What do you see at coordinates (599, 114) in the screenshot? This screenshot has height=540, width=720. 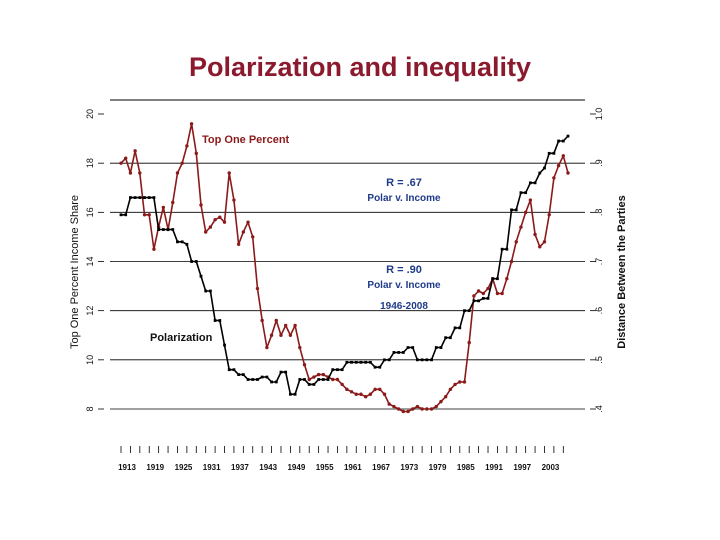 I see `right-tick-label: 1.0` at bounding box center [599, 114].